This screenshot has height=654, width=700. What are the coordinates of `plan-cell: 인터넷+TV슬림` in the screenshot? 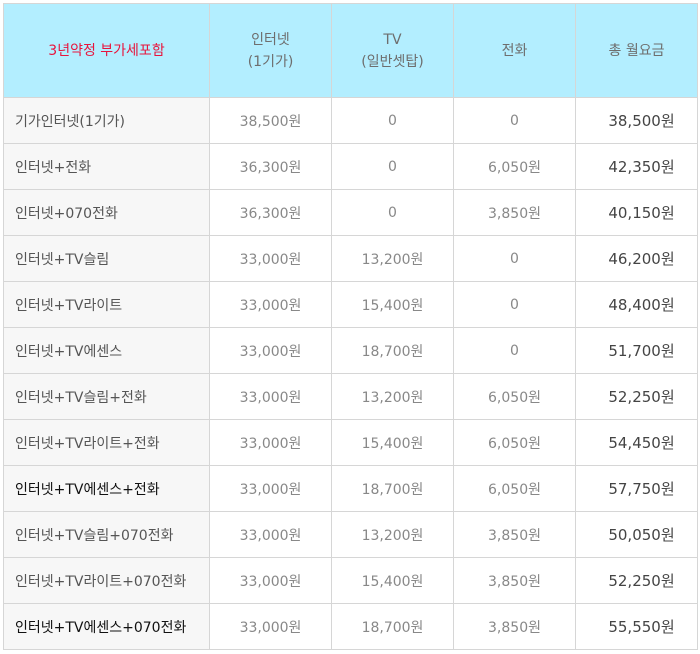 It's located at (106, 258).